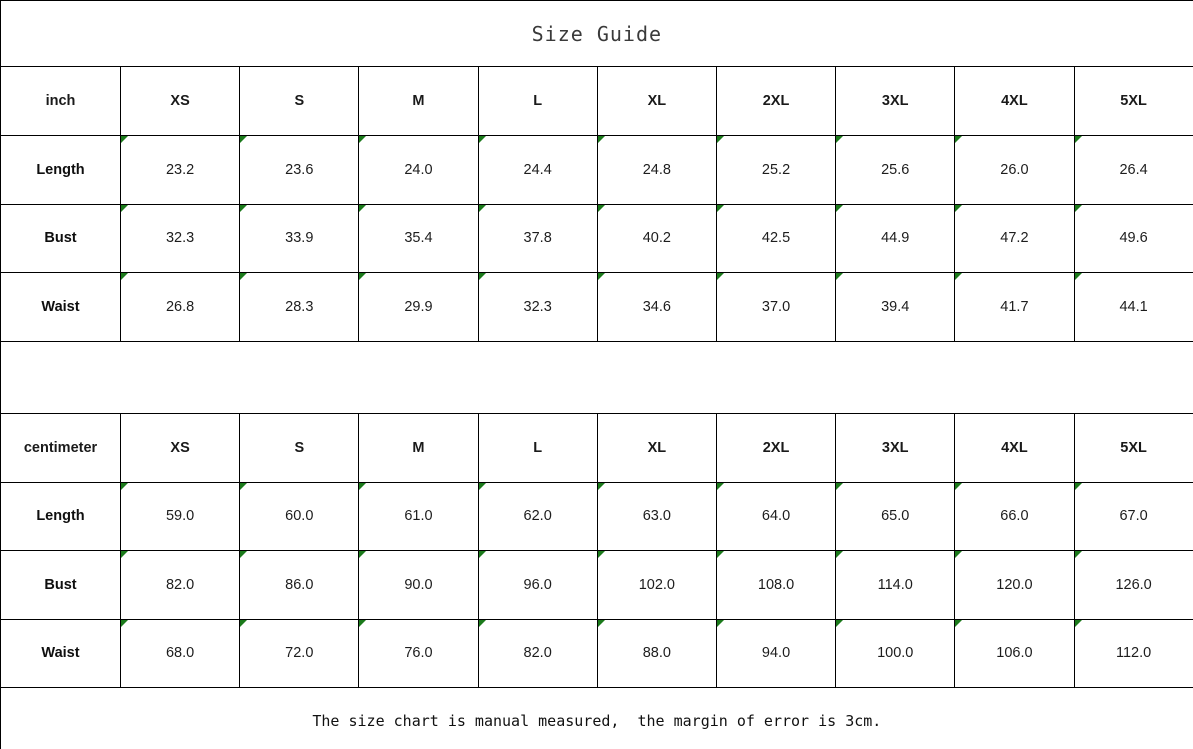  What do you see at coordinates (596, 377) in the screenshot?
I see `table-spacer-cell` at bounding box center [596, 377].